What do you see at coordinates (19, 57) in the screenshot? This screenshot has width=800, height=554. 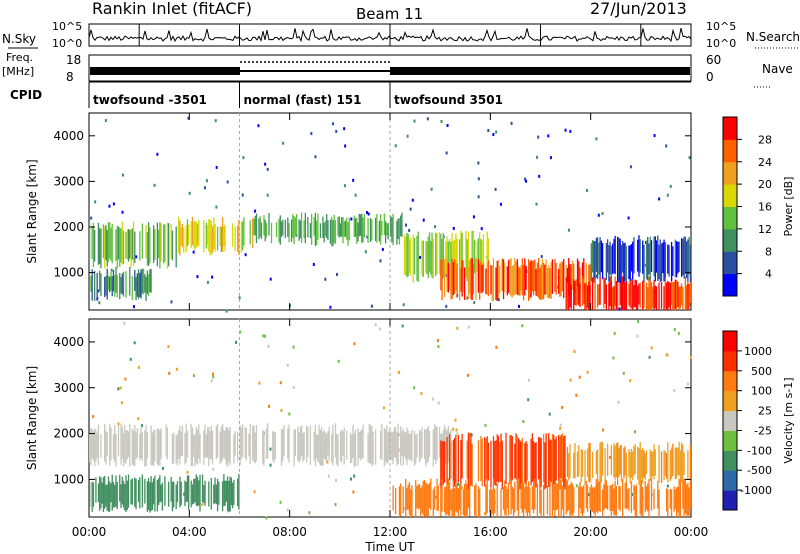 I see `freq-label: Freq.` at bounding box center [19, 57].